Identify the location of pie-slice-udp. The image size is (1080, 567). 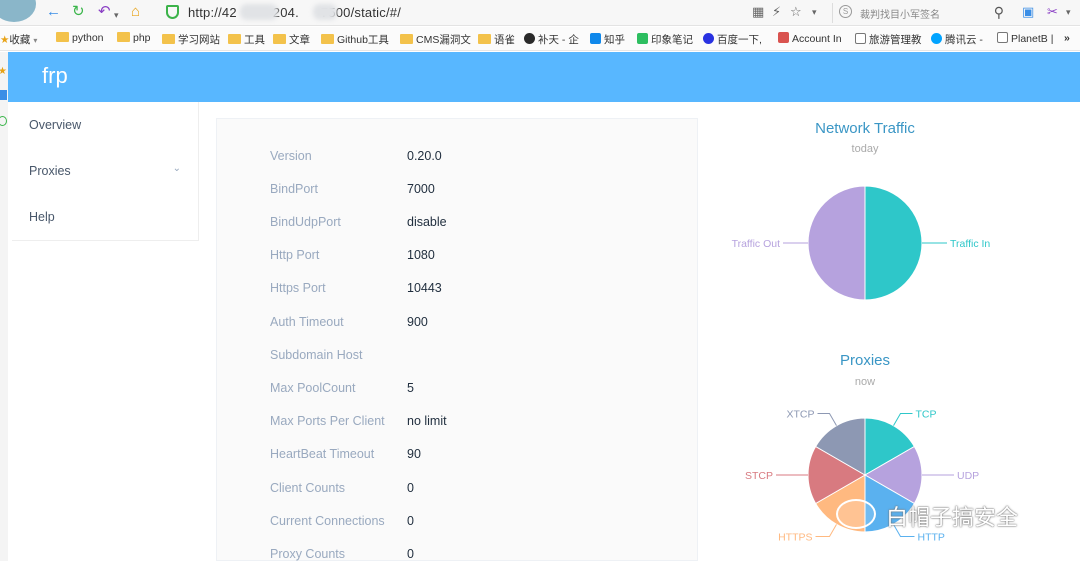
(893, 475).